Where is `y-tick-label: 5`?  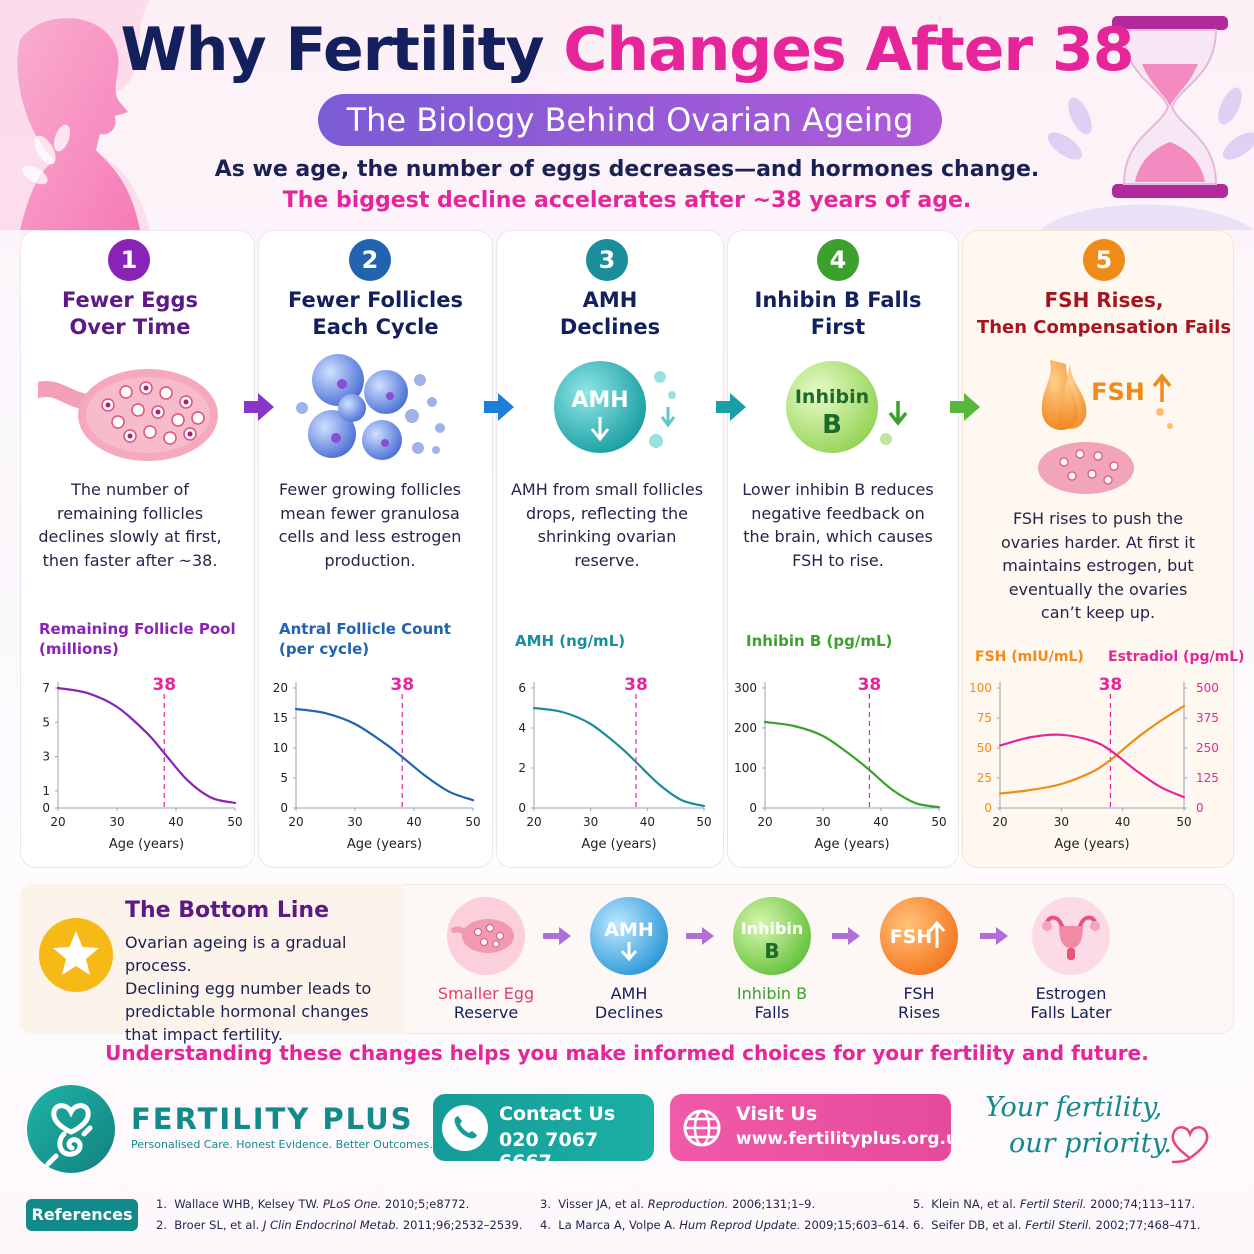
y-tick-label: 5 is located at coordinates (46, 722).